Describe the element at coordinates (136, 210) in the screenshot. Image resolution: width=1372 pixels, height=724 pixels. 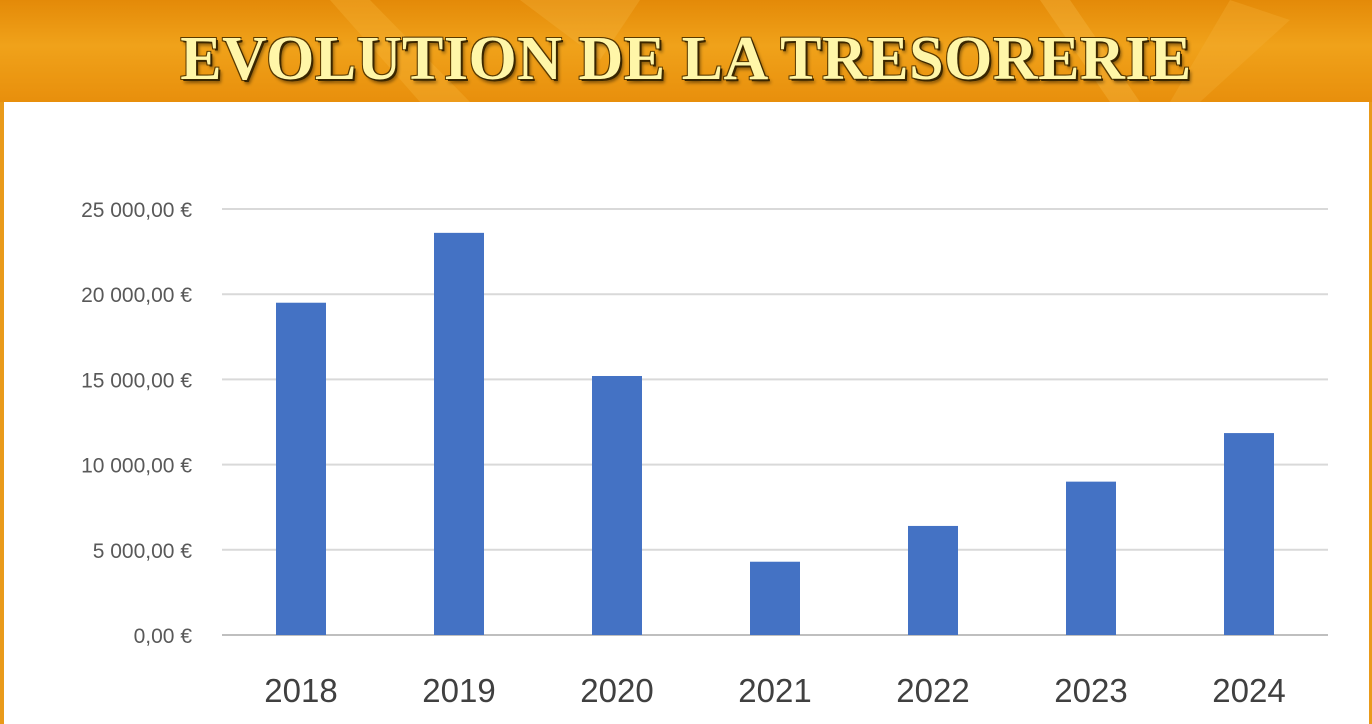
I see `y-tick-label: 25 000,00 €` at that location.